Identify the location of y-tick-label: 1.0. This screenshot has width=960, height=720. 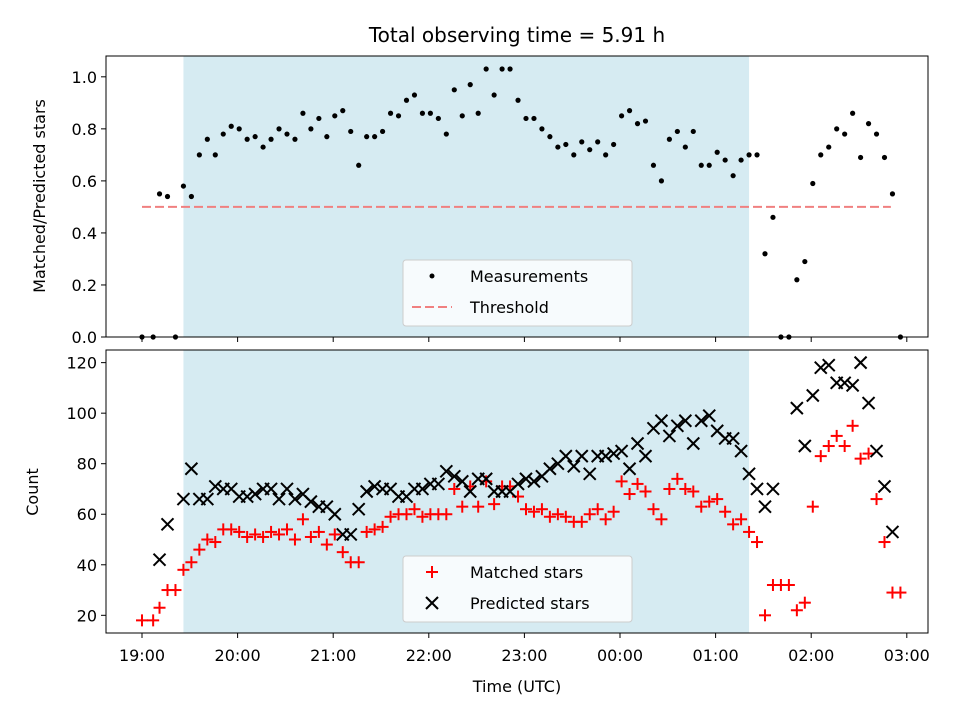
(84, 77).